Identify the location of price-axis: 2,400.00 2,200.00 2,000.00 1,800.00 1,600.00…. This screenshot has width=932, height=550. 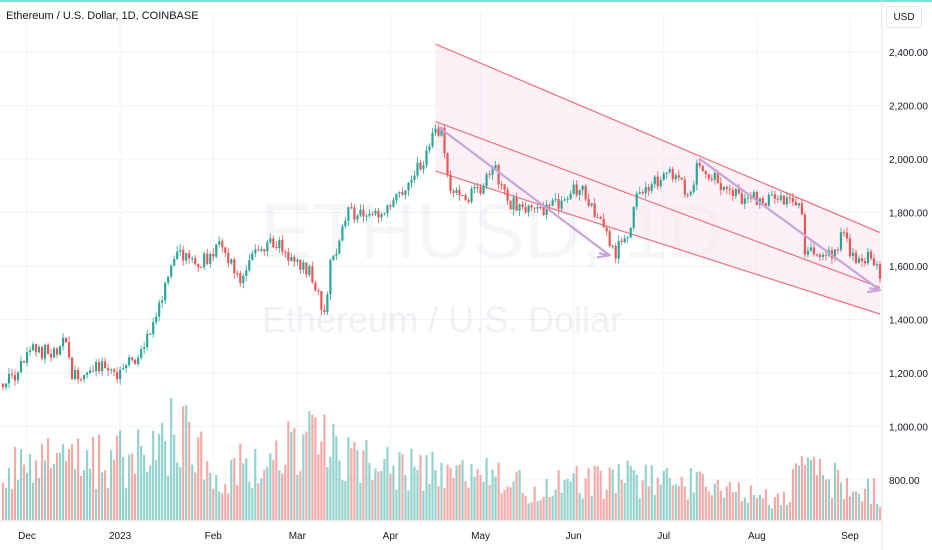
(904, 275).